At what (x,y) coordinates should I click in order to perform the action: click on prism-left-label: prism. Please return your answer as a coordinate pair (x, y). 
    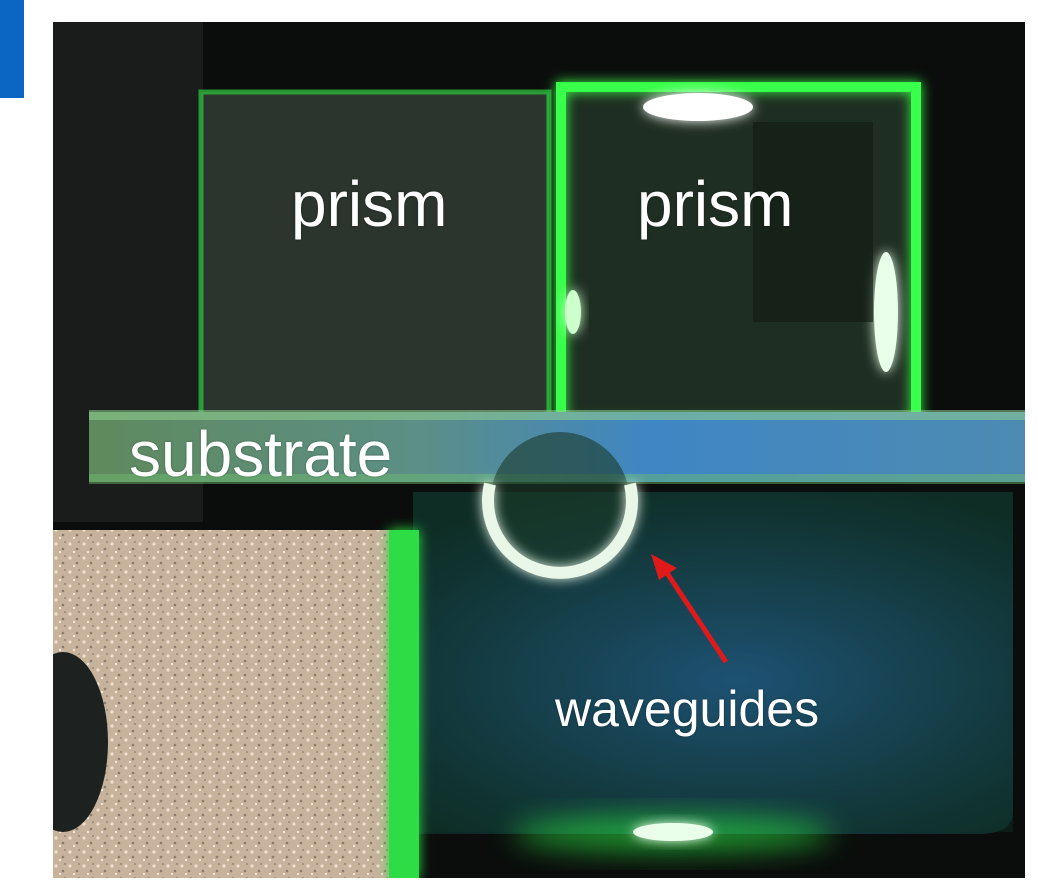
    Looking at the image, I should click on (369, 204).